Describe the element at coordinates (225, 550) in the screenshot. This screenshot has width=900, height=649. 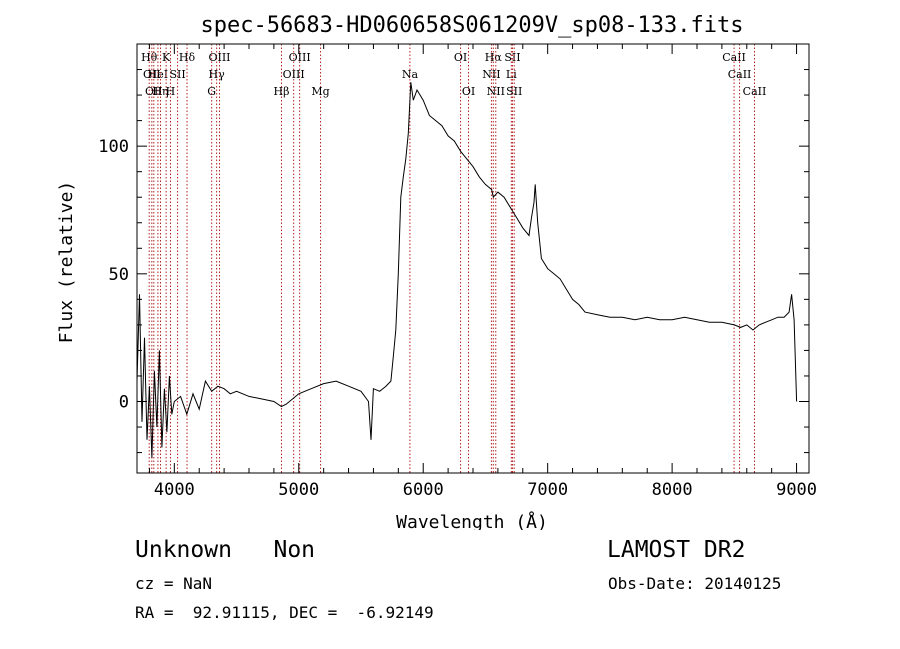
I see `classification-label: Unknown Non` at that location.